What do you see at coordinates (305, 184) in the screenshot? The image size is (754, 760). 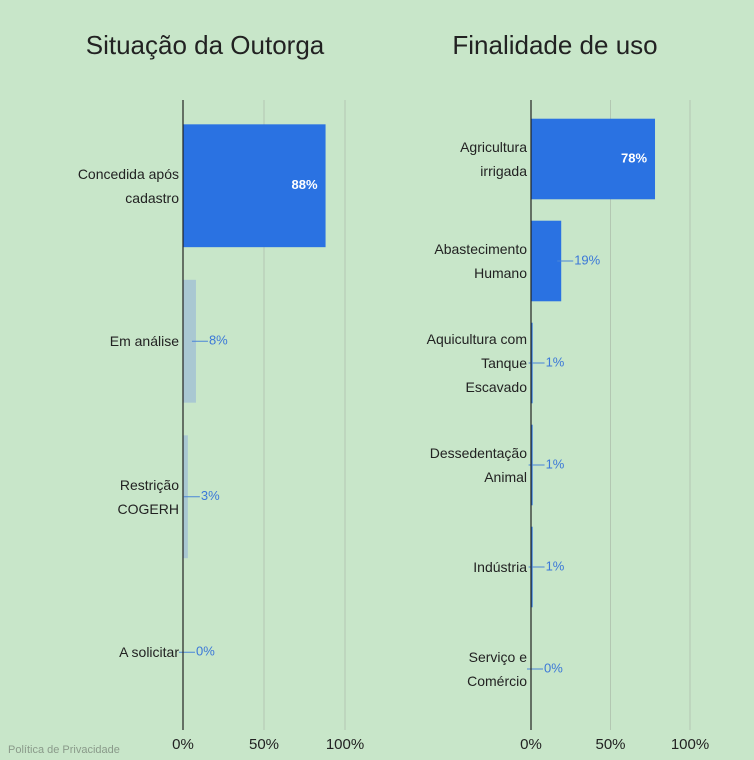 I see `value-label: 88%` at bounding box center [305, 184].